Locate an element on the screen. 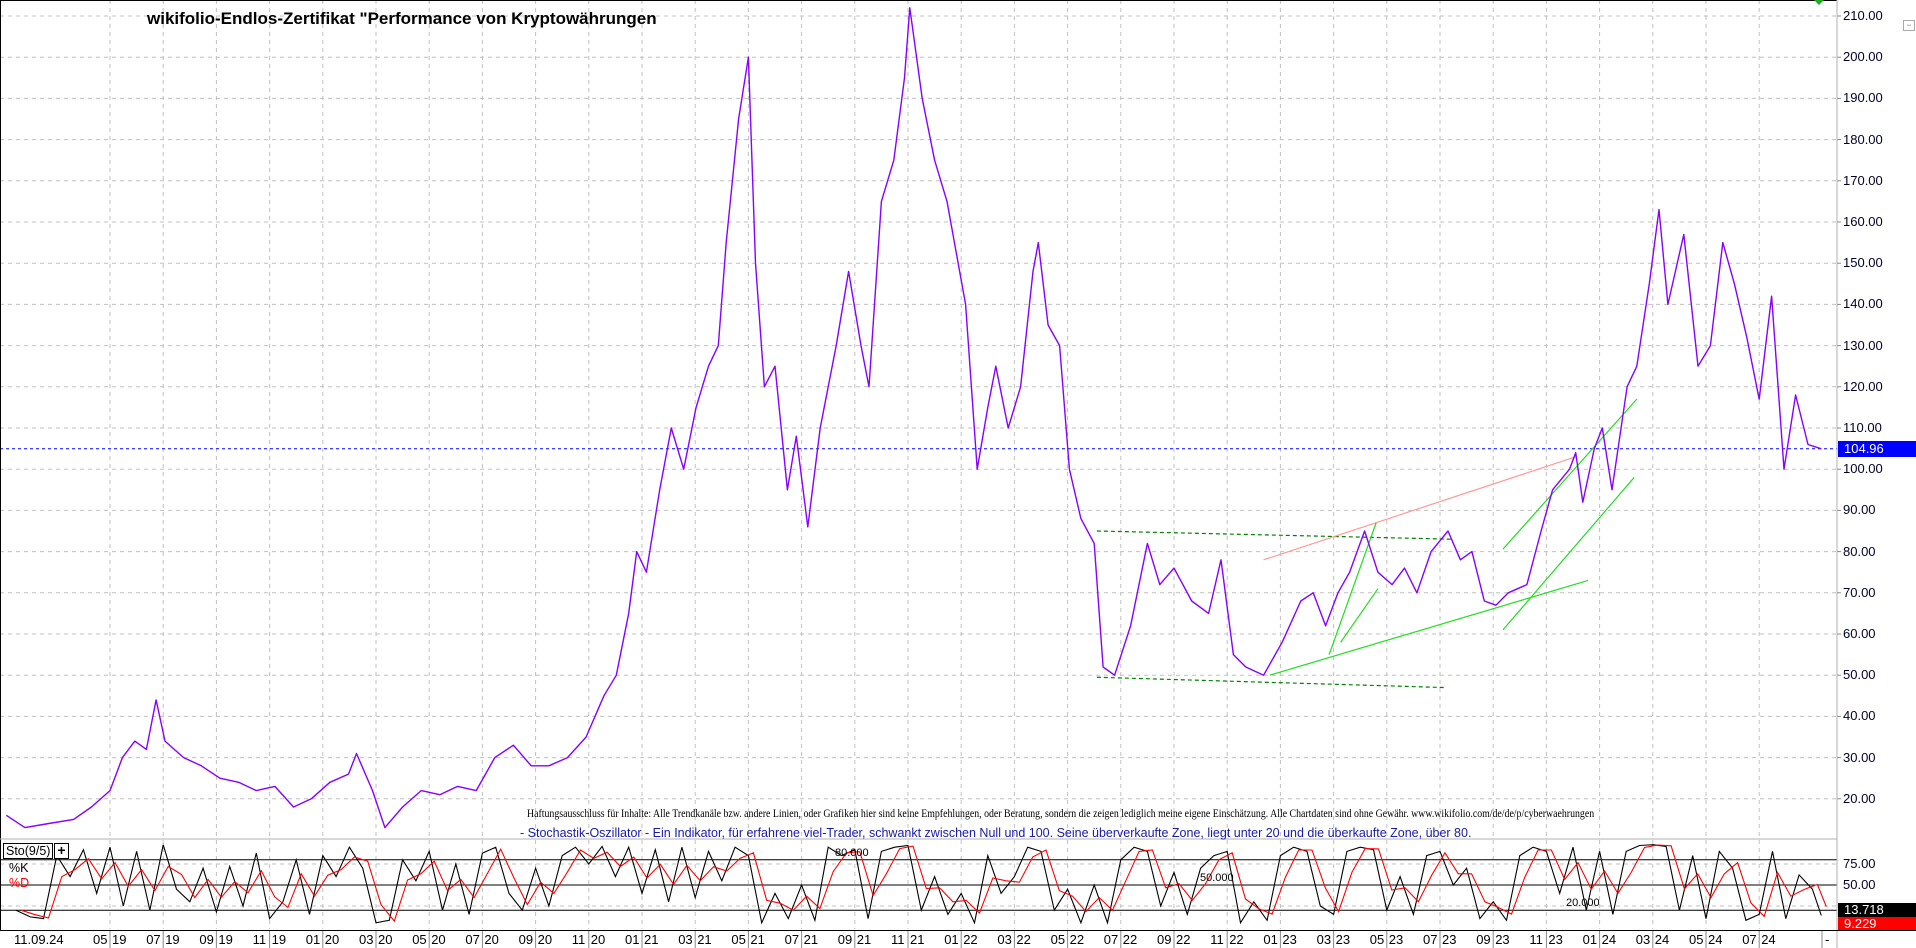 This screenshot has width=1916, height=948. stochastic-tick-label: 75.00 is located at coordinates (1859, 863).